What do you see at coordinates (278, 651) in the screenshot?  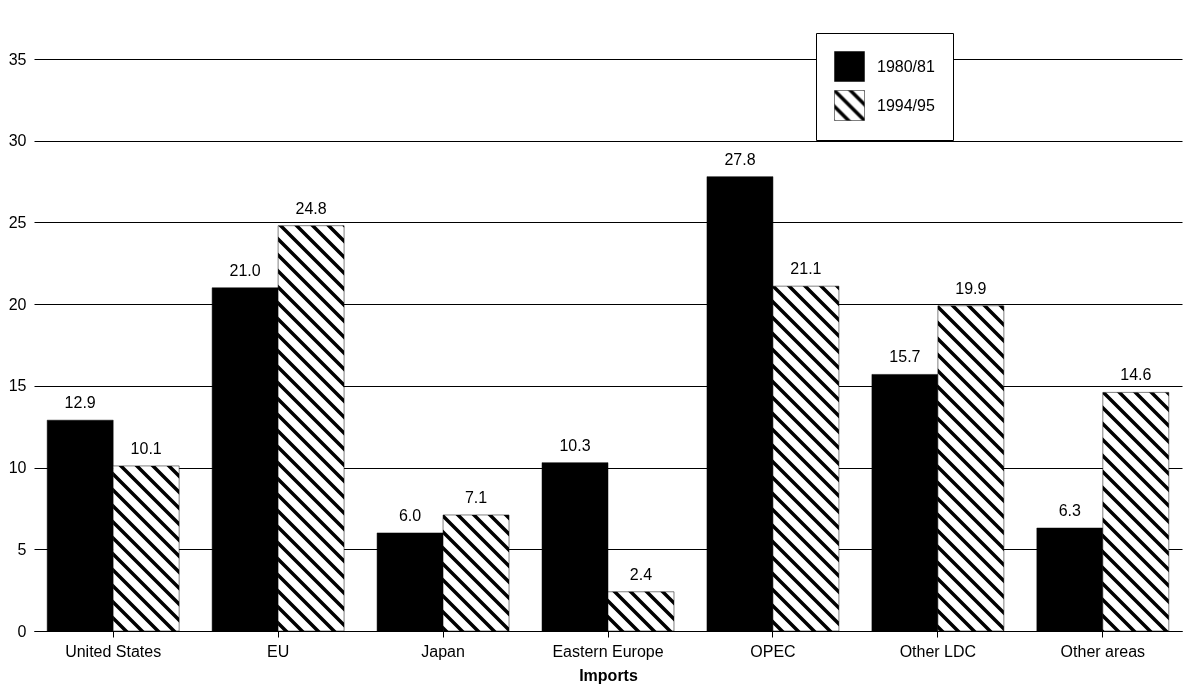 I see `x-tick-label: EU` at bounding box center [278, 651].